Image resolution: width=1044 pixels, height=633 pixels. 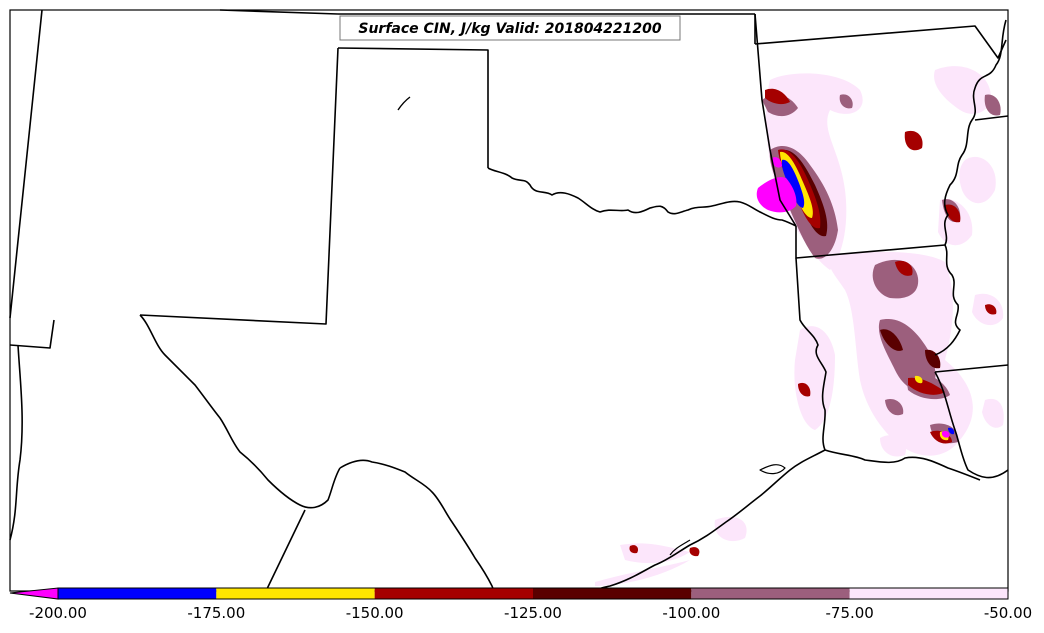 I want to click on map-title: Surface CIN, J/kg Valid: 201804221200, so click(x=510, y=29).